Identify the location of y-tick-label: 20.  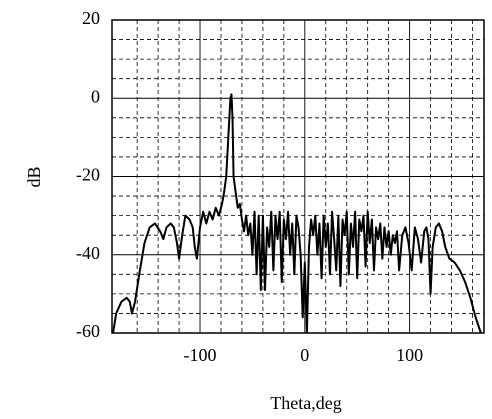
(91, 18).